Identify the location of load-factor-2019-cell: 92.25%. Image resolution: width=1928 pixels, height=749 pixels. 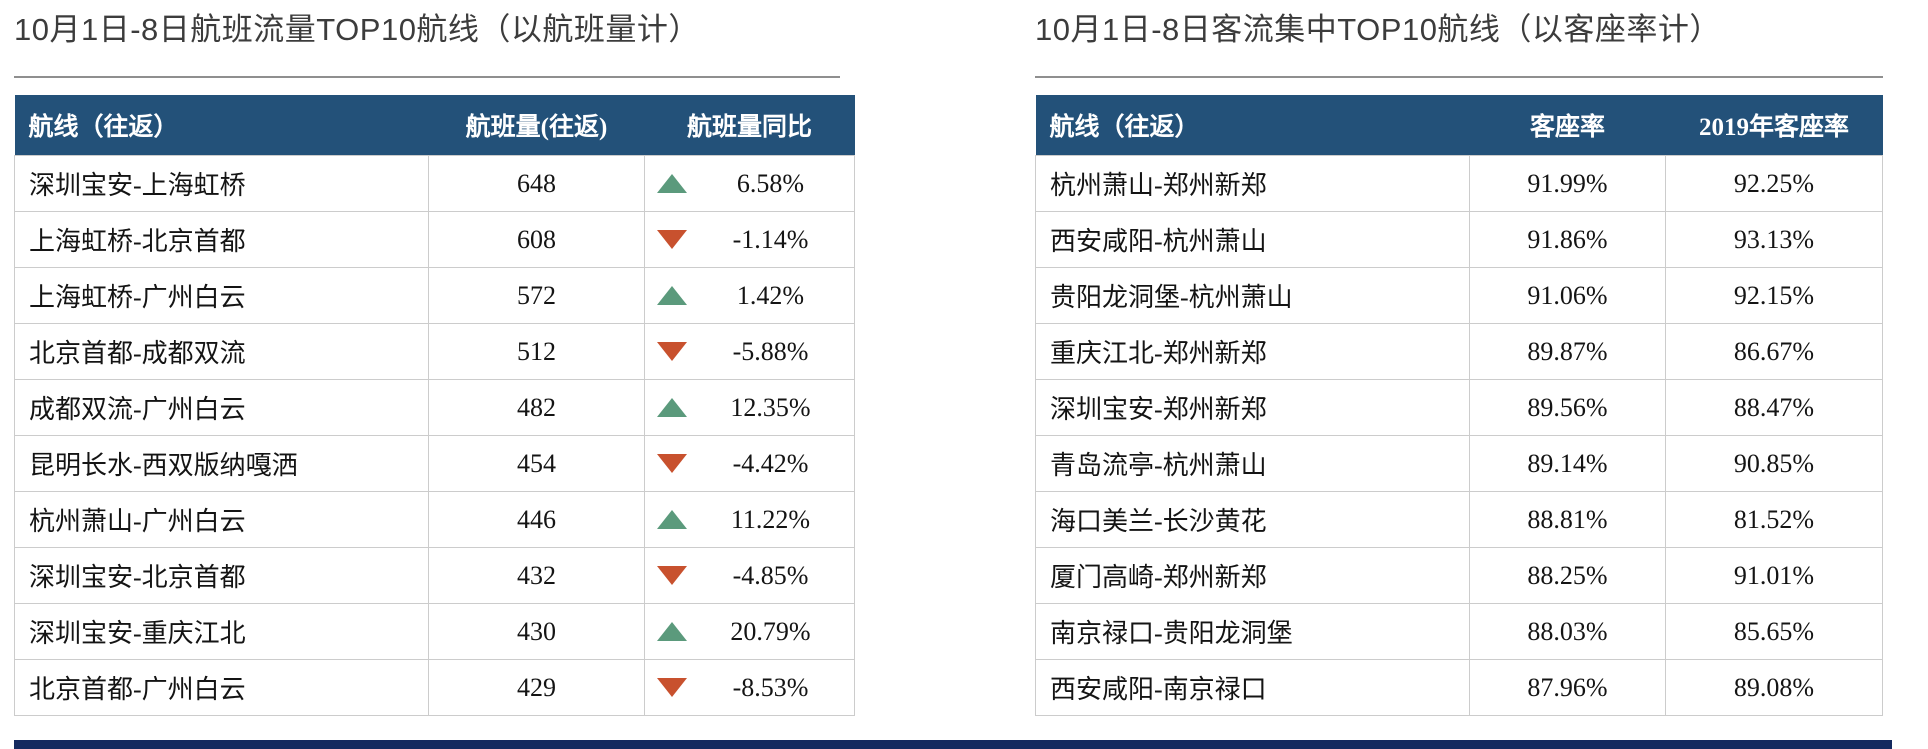
(1774, 183).